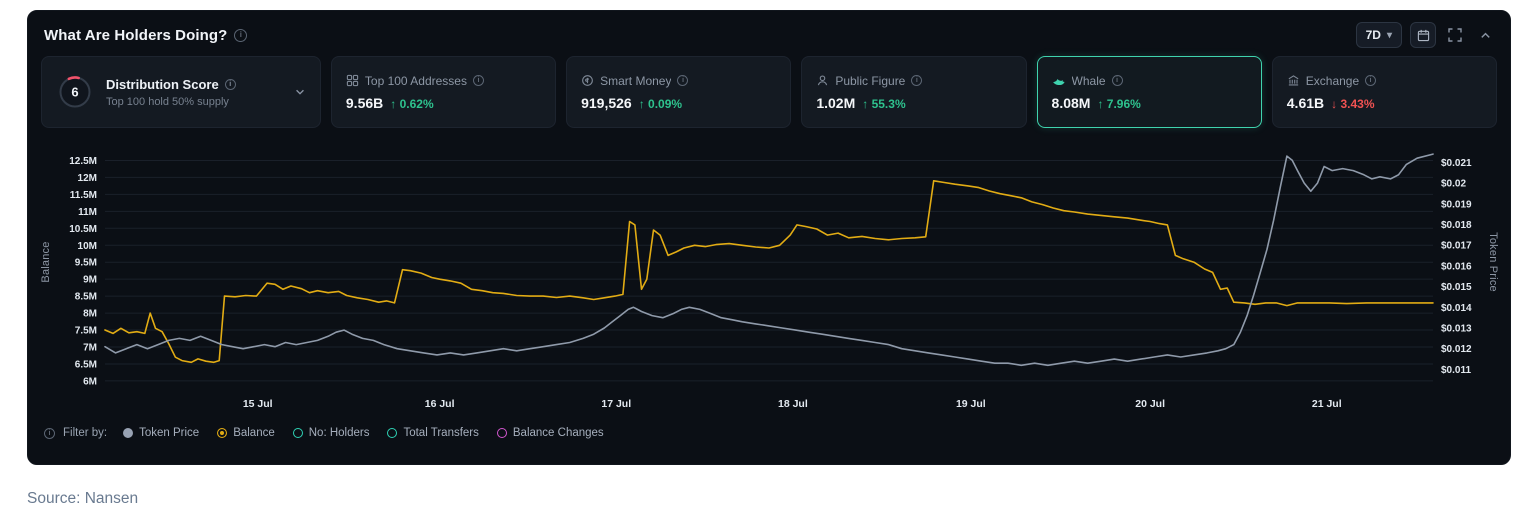 This screenshot has width=1538, height=532. What do you see at coordinates (1059, 81) in the screenshot?
I see `whale-icon` at bounding box center [1059, 81].